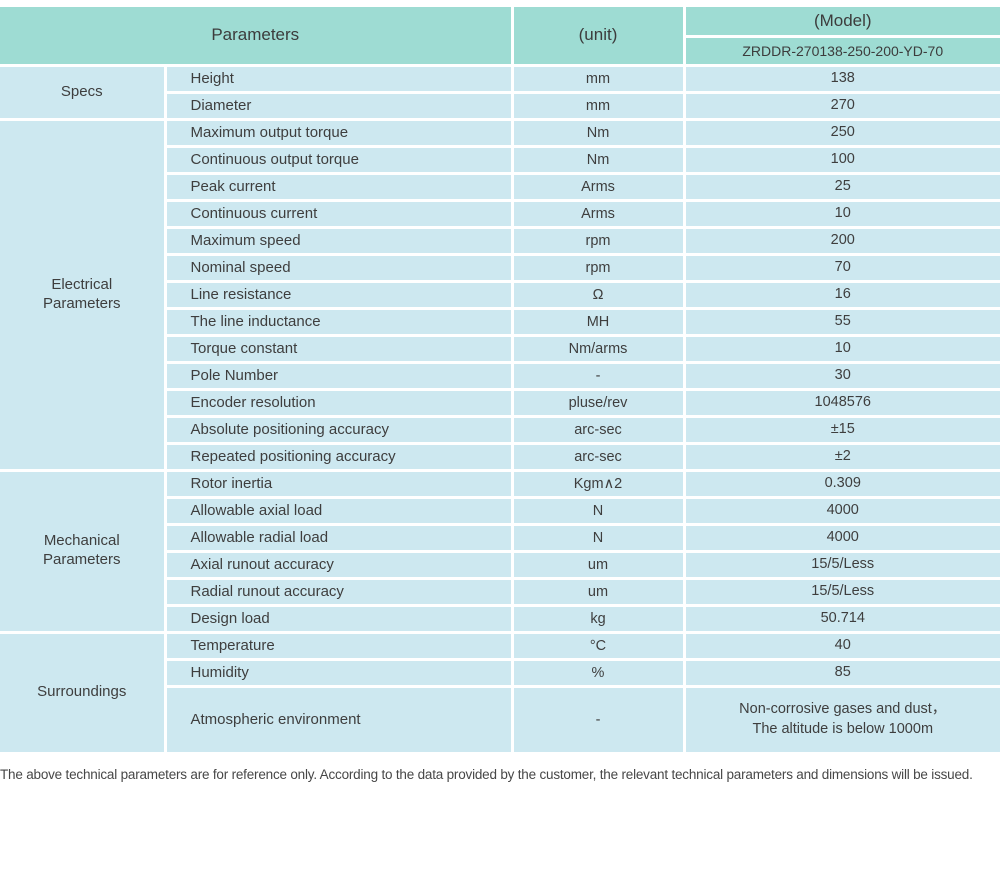 This screenshot has height=882, width=1000. I want to click on table-row: The line inductance MH 55, so click(500, 321).